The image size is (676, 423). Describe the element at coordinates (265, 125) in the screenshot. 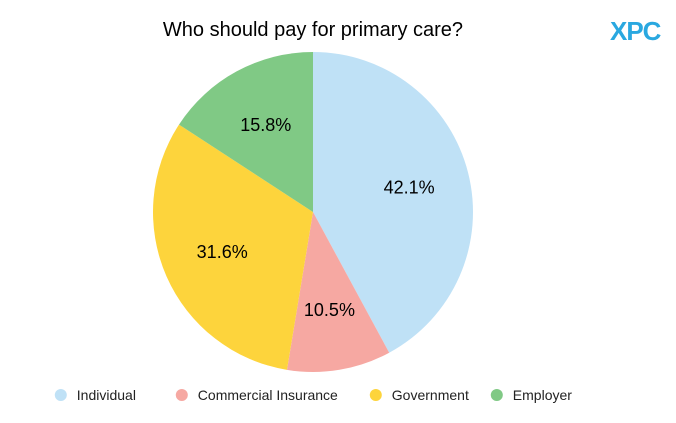

I see `data-label-employer: 15.8%` at that location.